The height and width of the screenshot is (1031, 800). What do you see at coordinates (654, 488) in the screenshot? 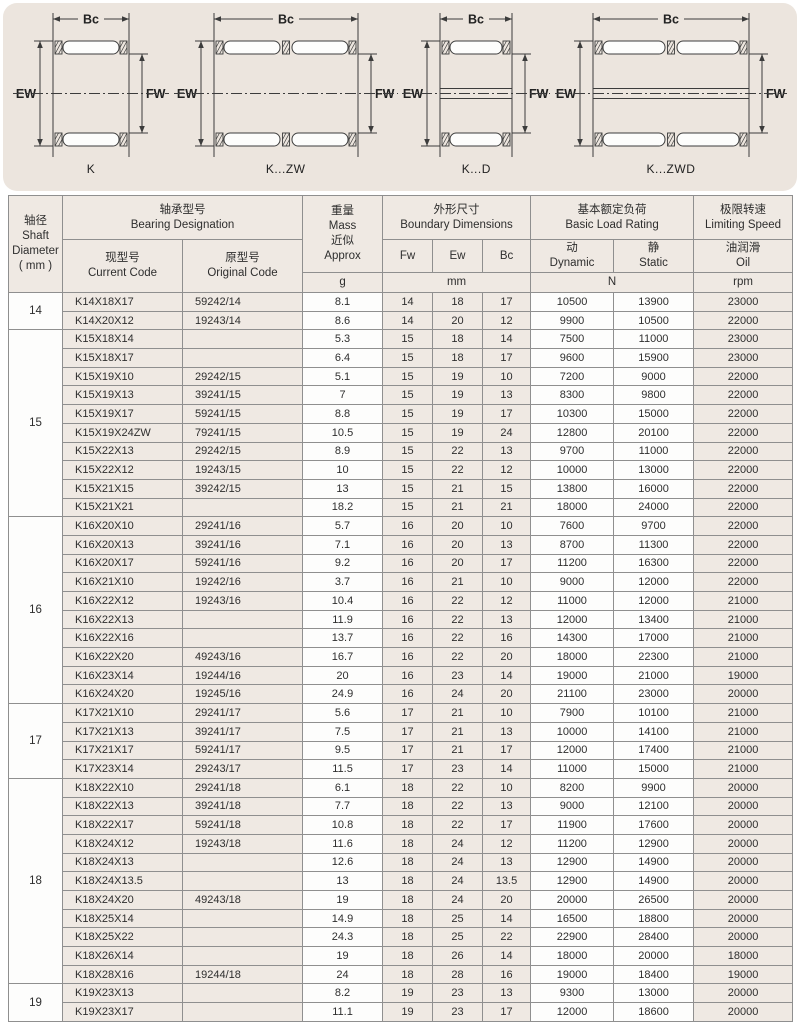
I see `static-load-cell: 16000` at bounding box center [654, 488].